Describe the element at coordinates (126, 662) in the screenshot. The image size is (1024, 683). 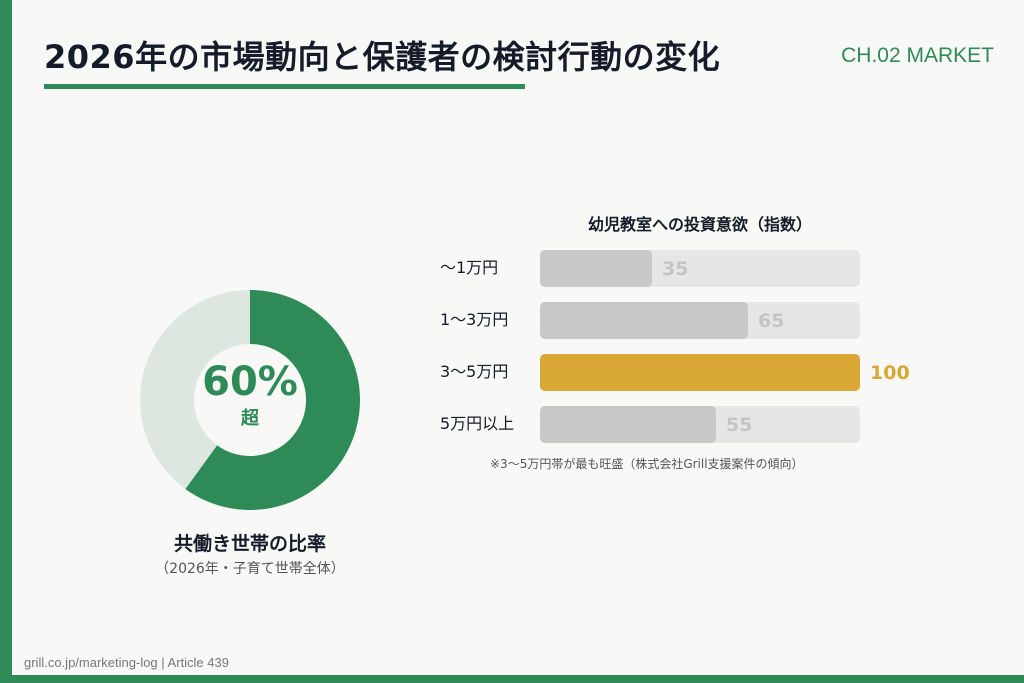
I see `footer-source: grill.co.jp/marketing-log | Article 439` at that location.